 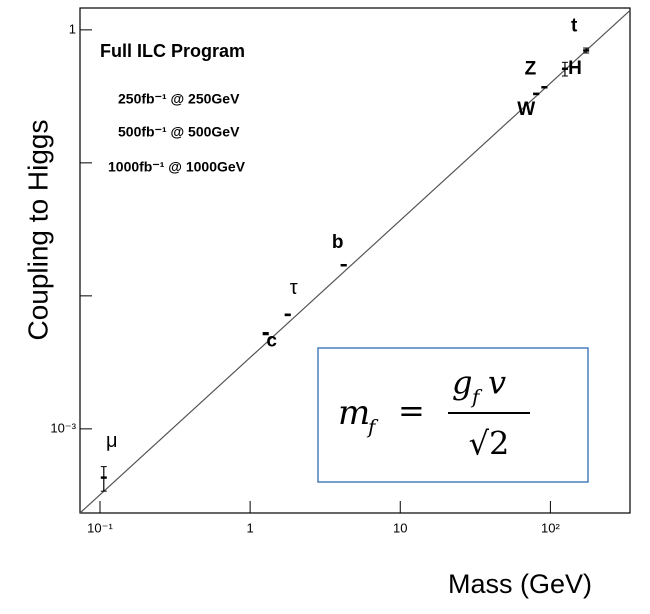 I want to click on formula-box, so click(x=453, y=415).